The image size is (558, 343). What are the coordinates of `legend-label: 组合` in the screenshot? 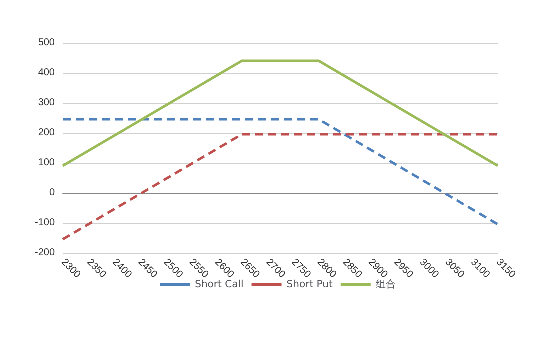 It's located at (386, 284).